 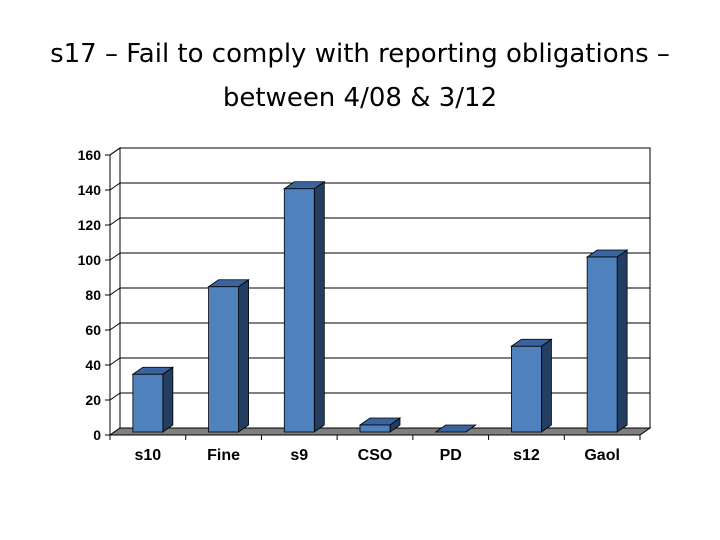 What do you see at coordinates (602, 455) in the screenshot?
I see `x-tick-label: Gaol` at bounding box center [602, 455].